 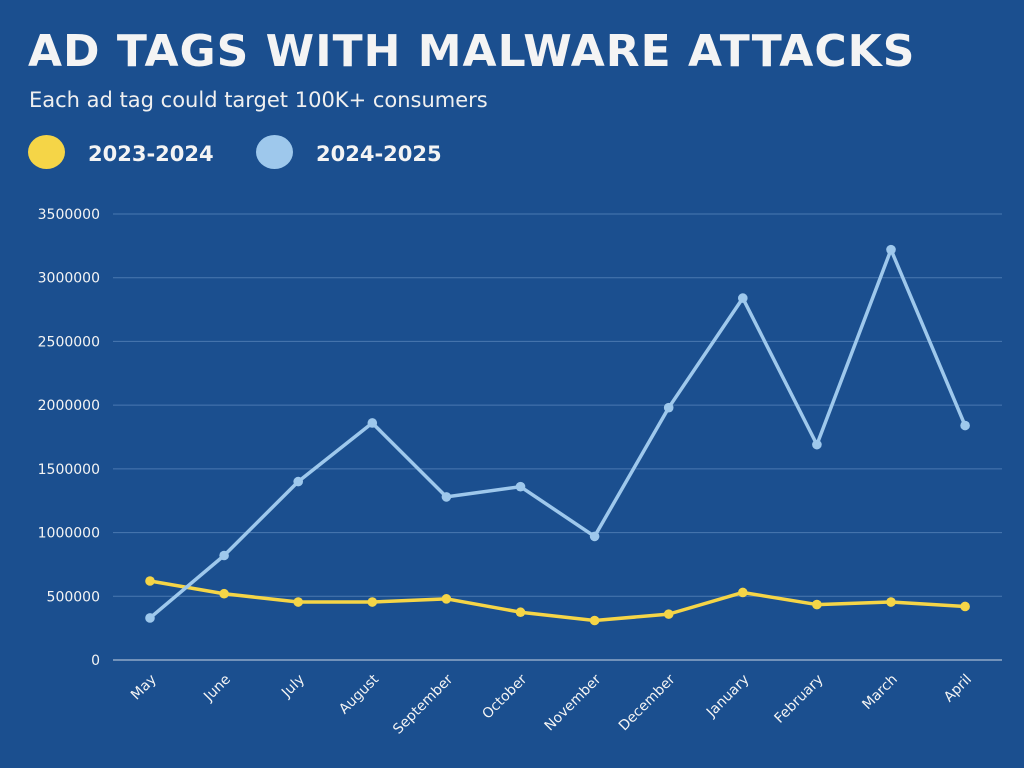 What do you see at coordinates (799, 699) in the screenshot?
I see `x-tick-label: February` at bounding box center [799, 699].